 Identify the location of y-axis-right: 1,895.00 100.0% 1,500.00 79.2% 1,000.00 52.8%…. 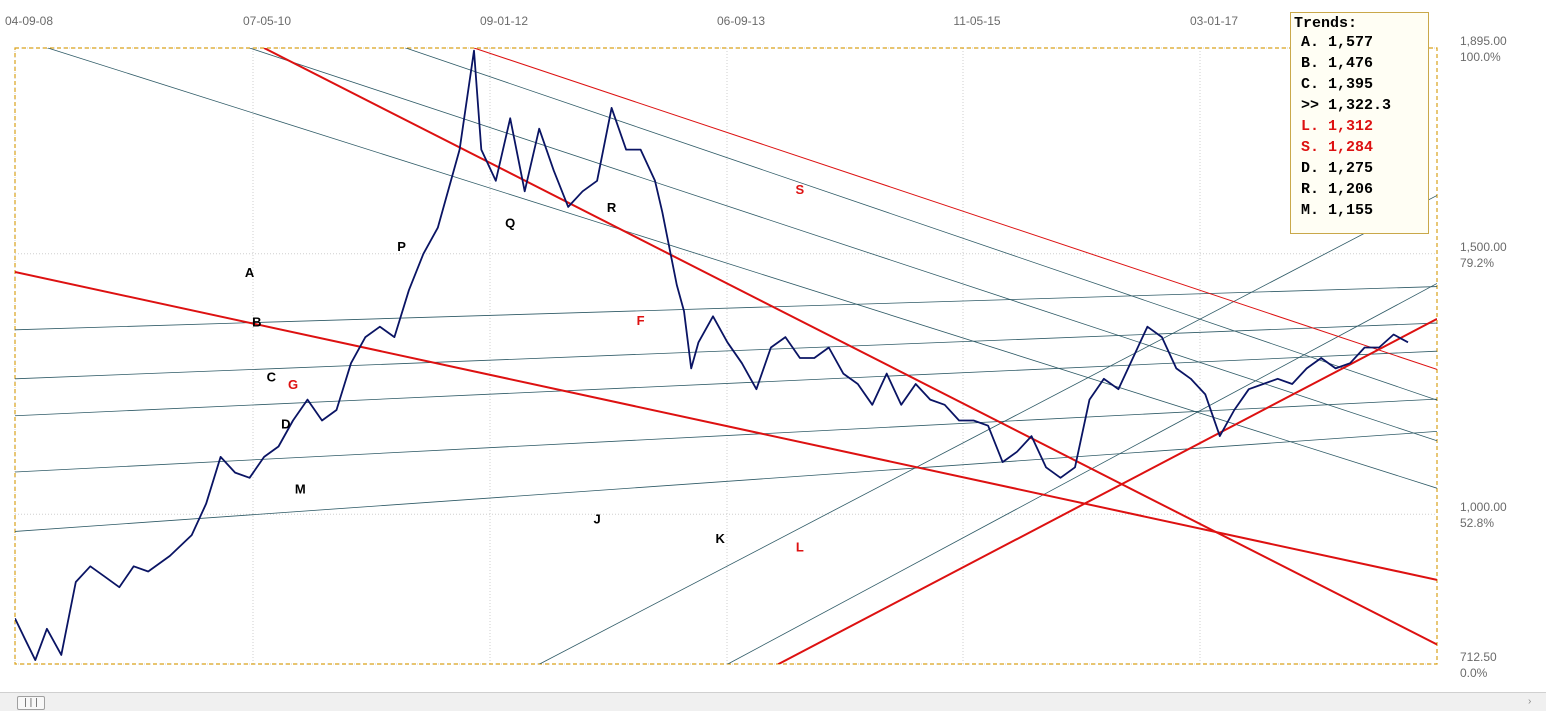
(1483, 357).